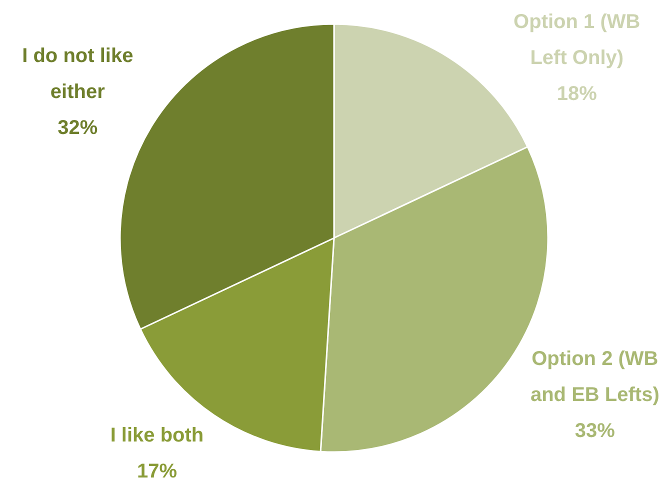  I want to click on data-label: 18%, so click(577, 93).